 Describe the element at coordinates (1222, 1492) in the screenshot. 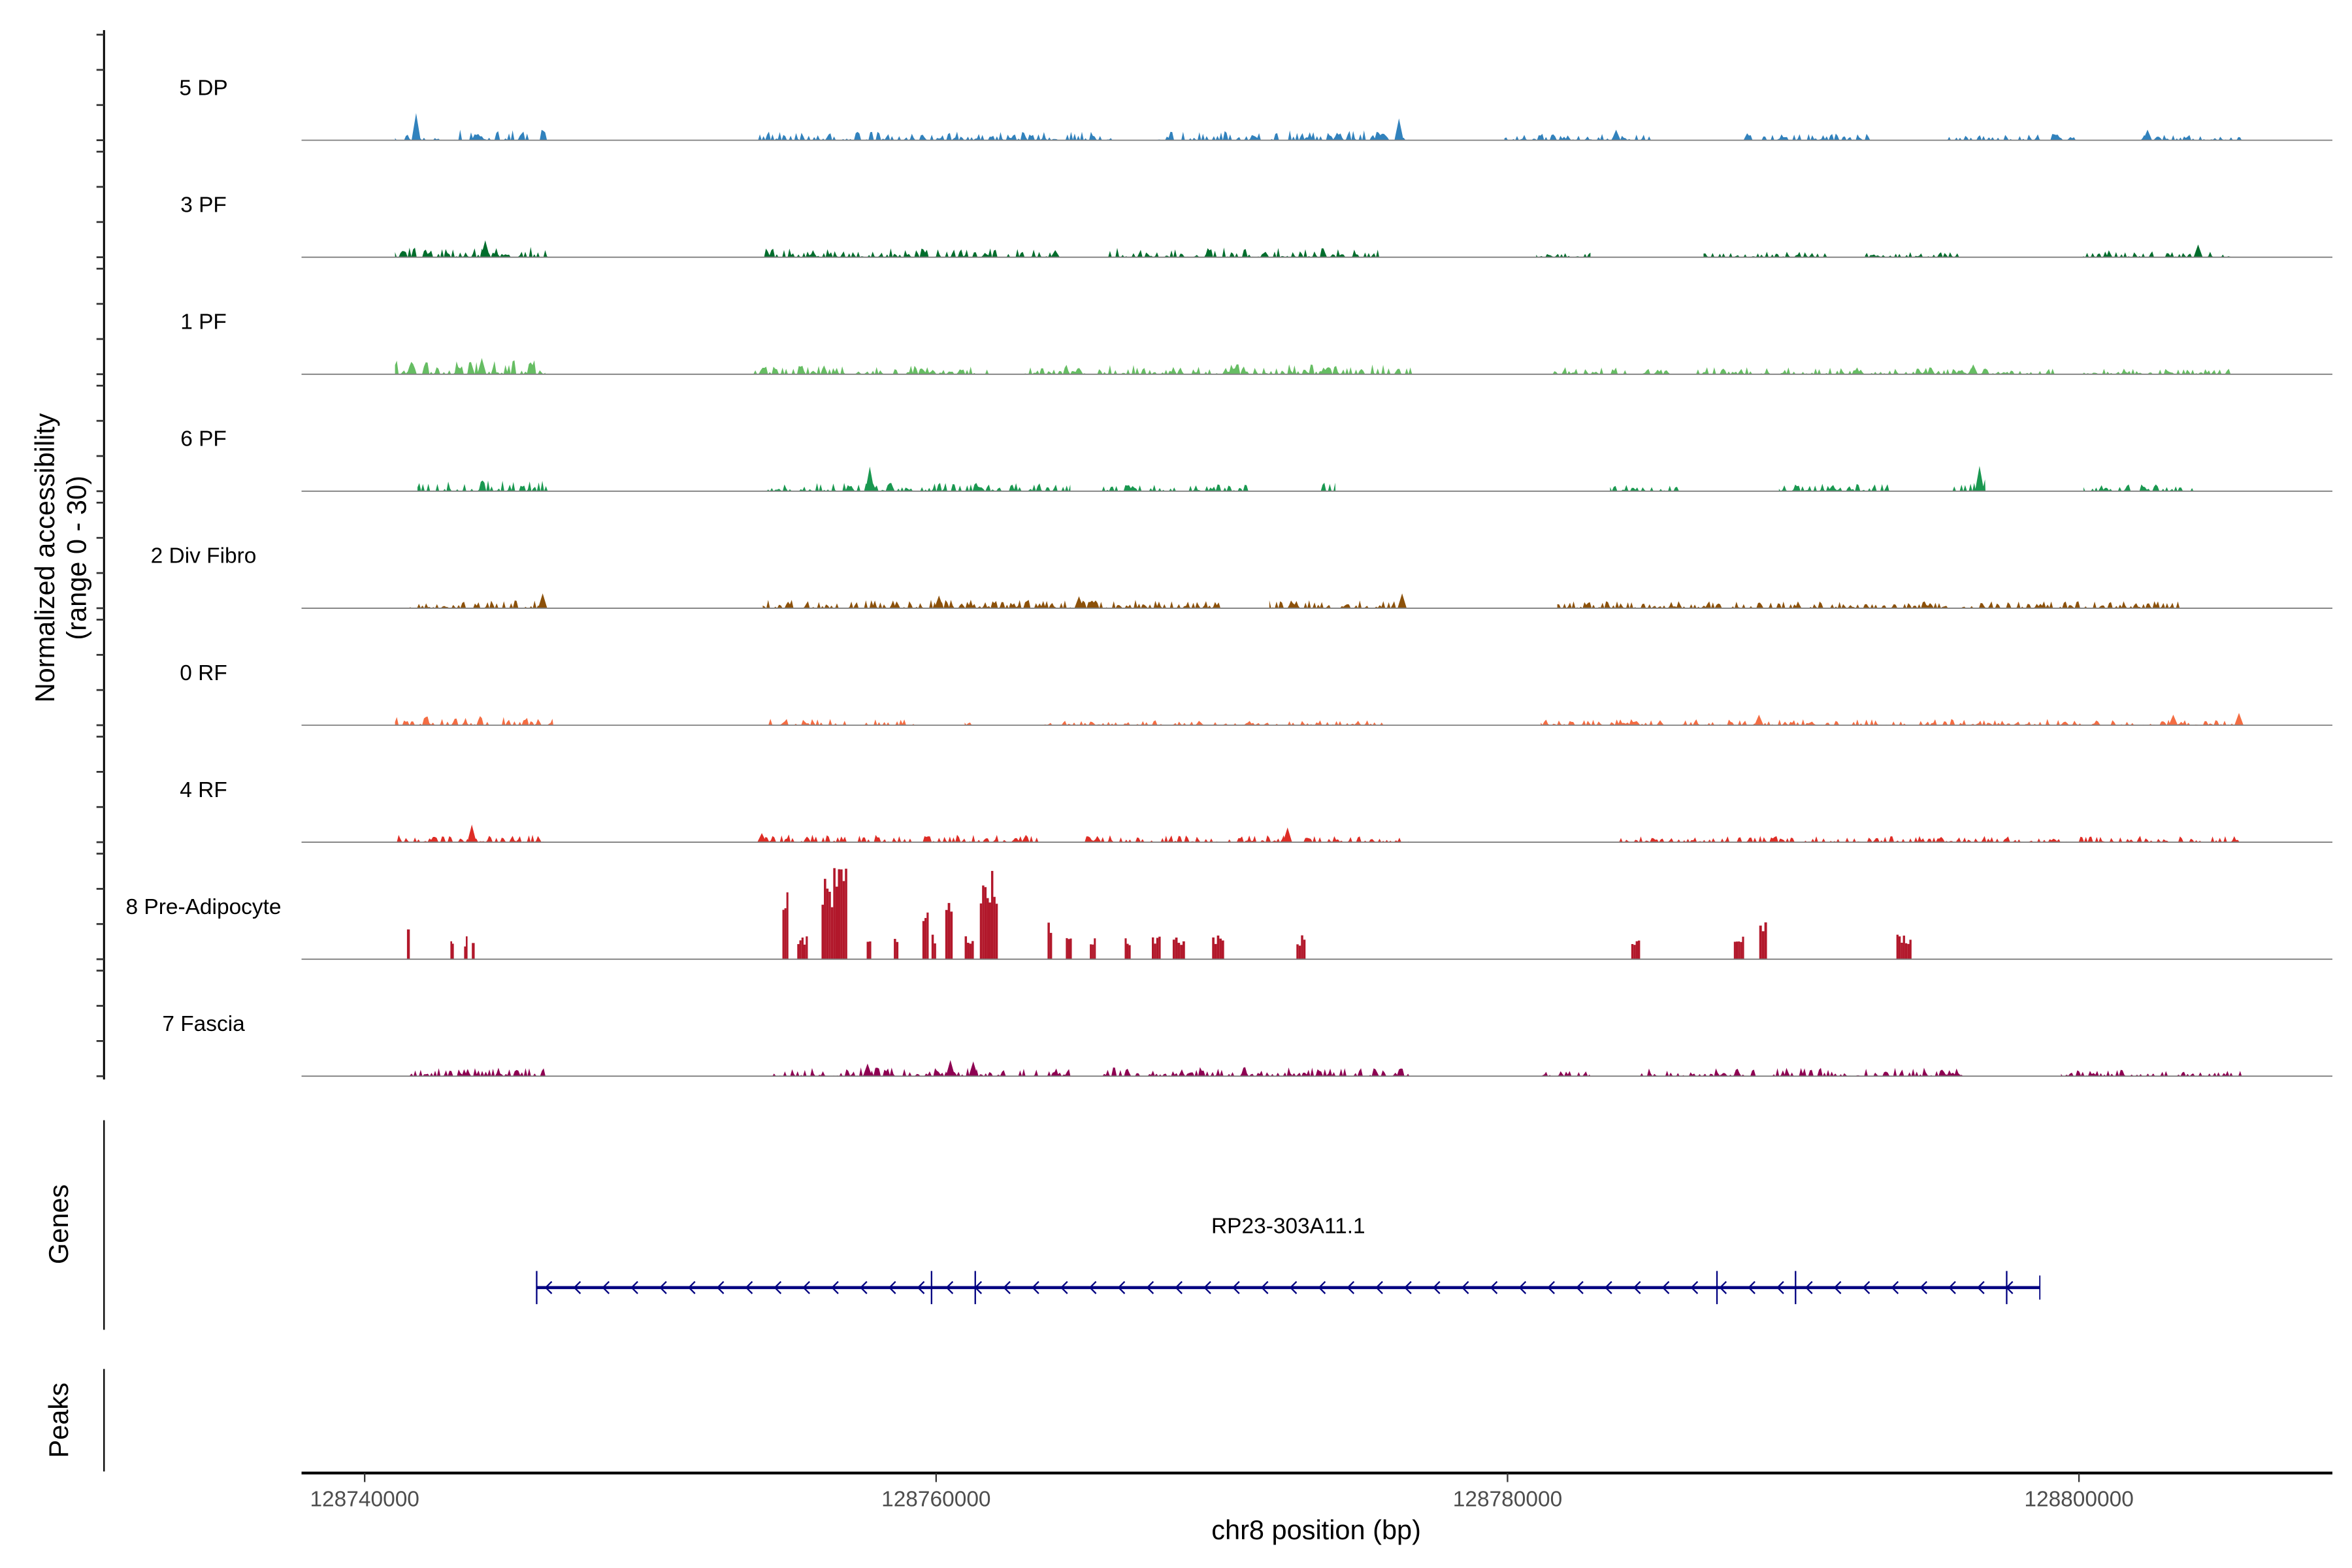

I see `x-axis-ticks: 128740000 128760000 128780000 128800000` at that location.